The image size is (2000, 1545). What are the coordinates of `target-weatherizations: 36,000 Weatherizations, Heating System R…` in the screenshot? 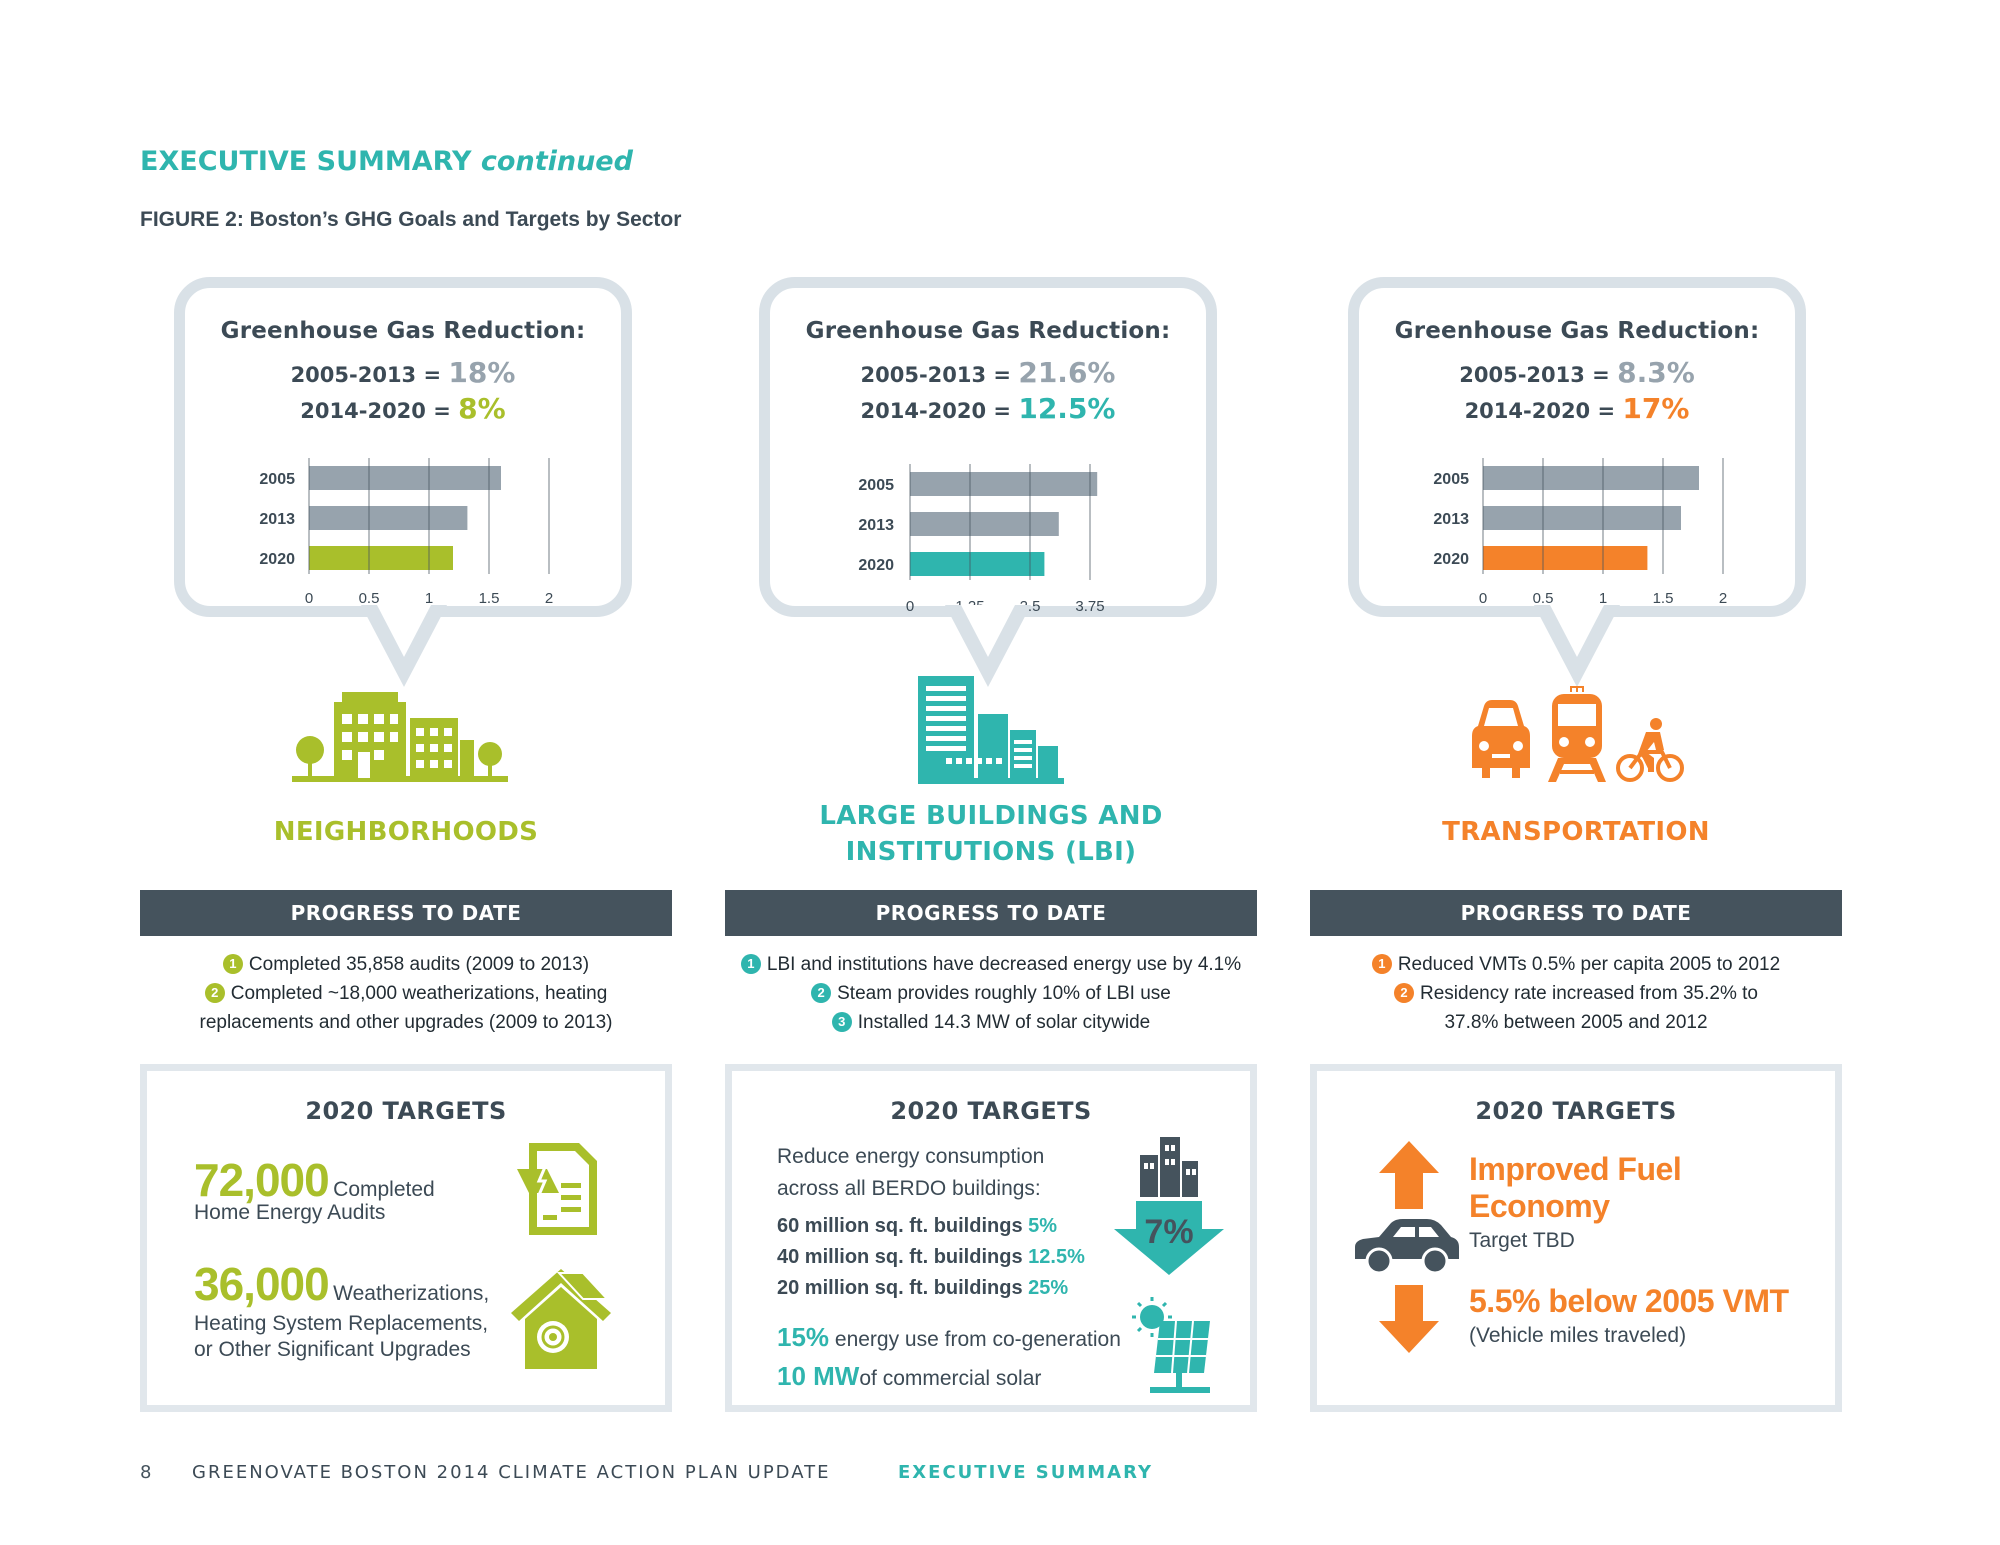 It's located at (359, 1312).